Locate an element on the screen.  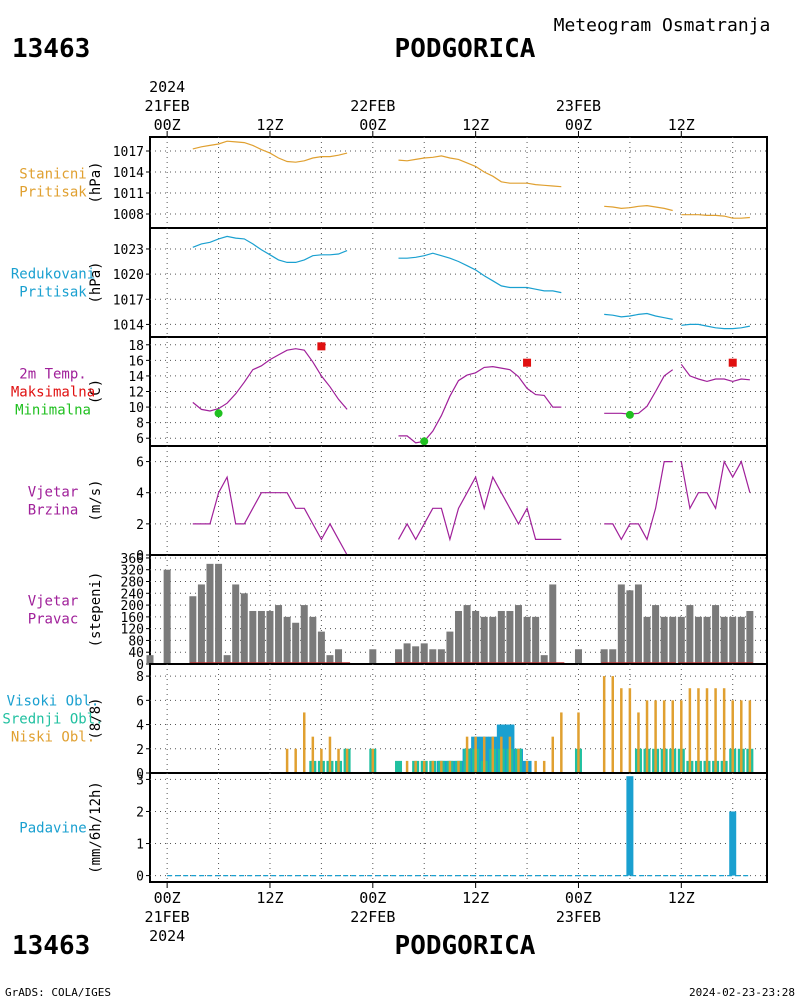
y-tick-label: 4 is located at coordinates (140, 494).